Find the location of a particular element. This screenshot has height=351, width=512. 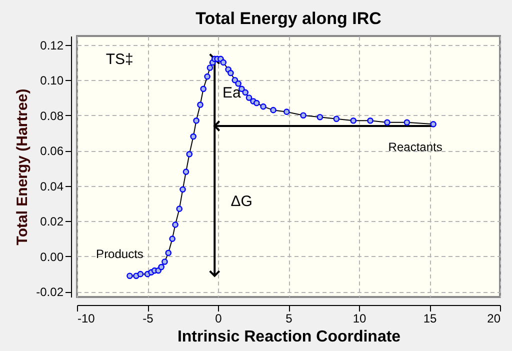

y-tick-label: 0.06 is located at coordinates (52, 151).